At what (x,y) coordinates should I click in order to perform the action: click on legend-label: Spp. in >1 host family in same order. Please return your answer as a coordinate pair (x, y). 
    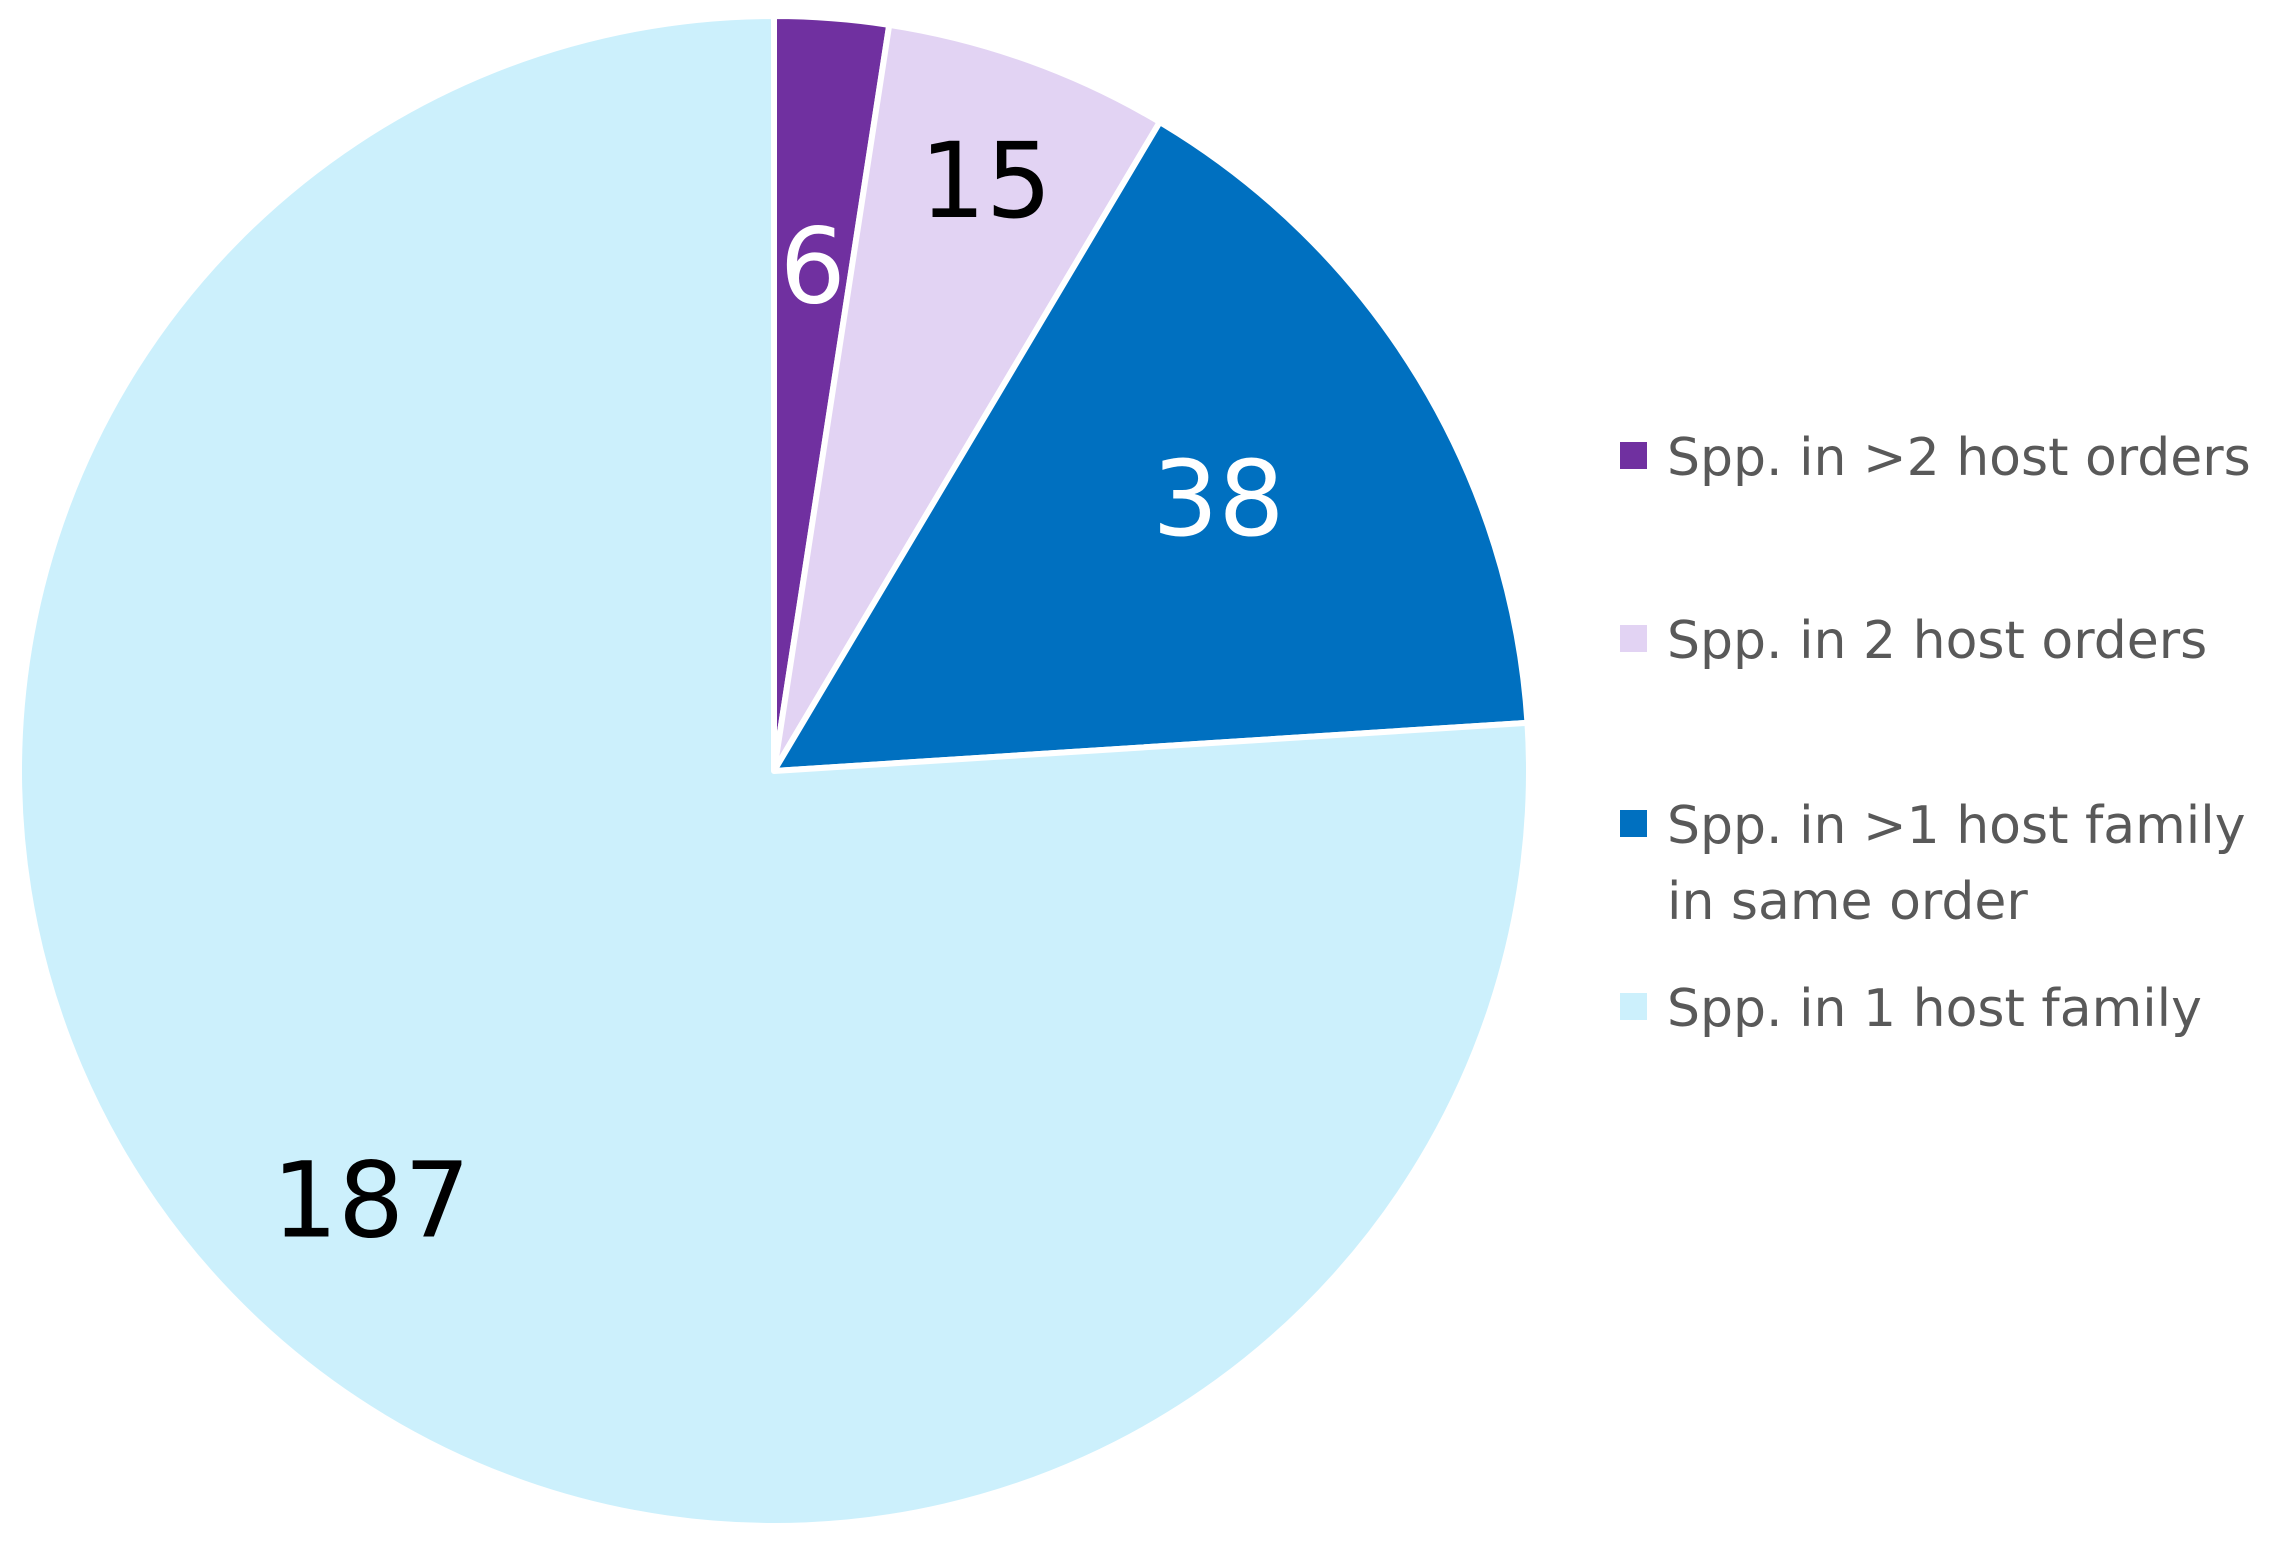
    Looking at the image, I should click on (1956, 864).